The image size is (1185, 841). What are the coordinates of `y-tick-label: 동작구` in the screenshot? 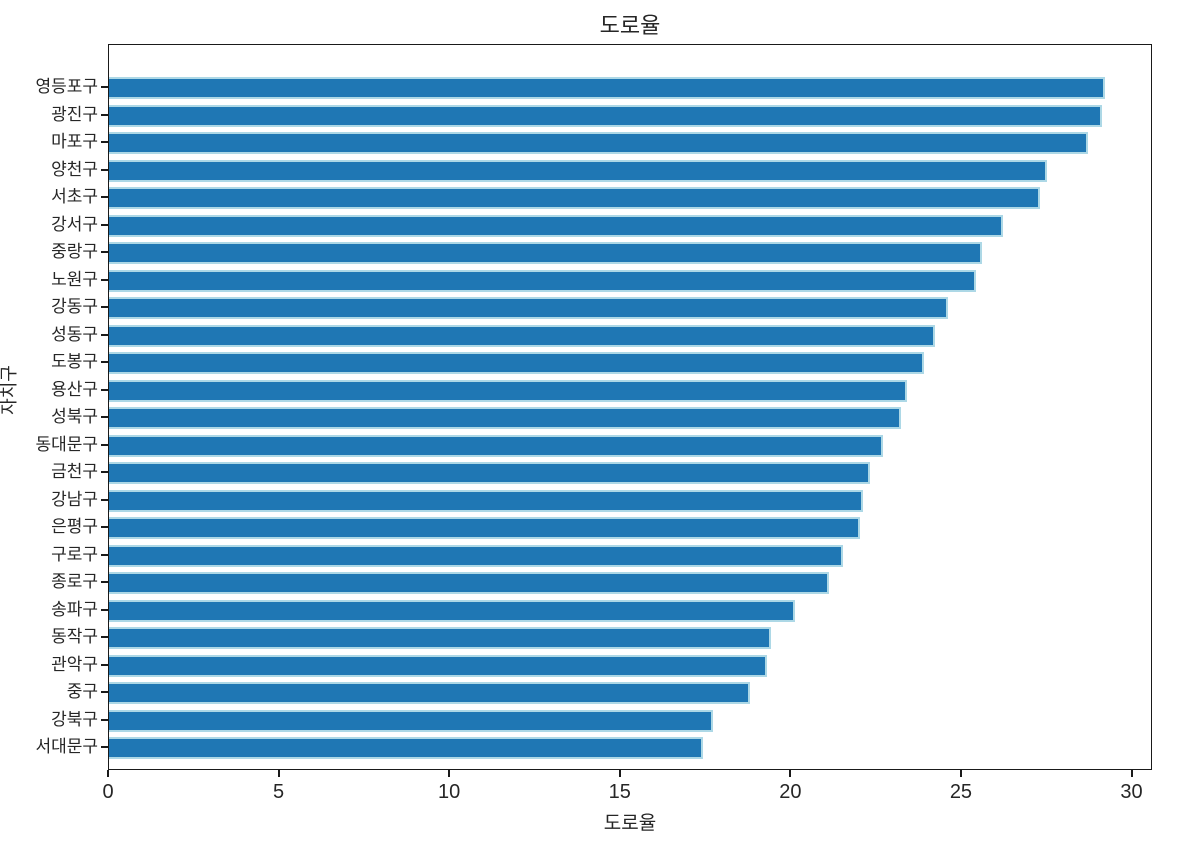 It's located at (74, 636).